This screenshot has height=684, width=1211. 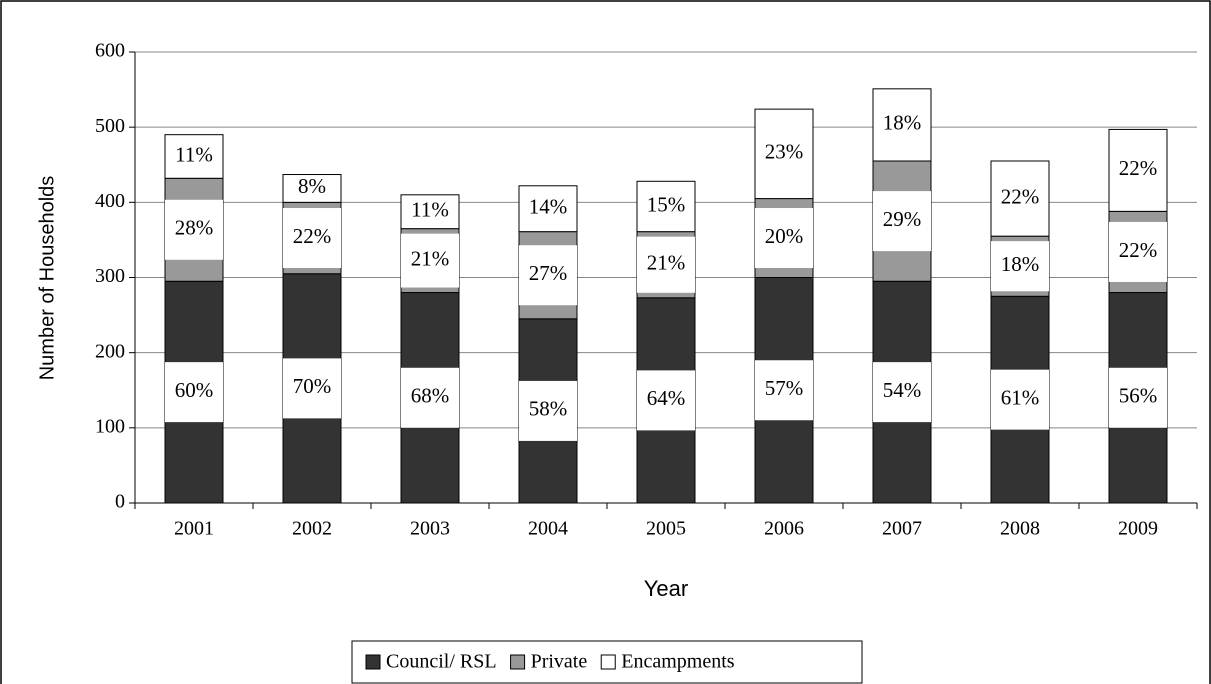 I want to click on value-label: 70%, so click(x=312, y=386).